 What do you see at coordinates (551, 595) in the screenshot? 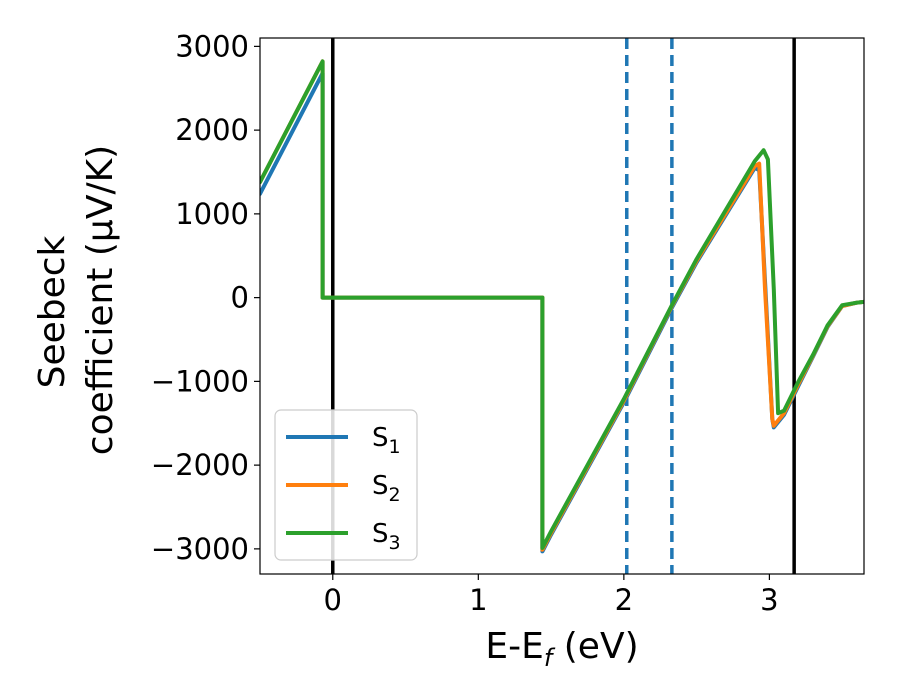
I see `x-axis-ticks: 0 1 2 3` at bounding box center [551, 595].